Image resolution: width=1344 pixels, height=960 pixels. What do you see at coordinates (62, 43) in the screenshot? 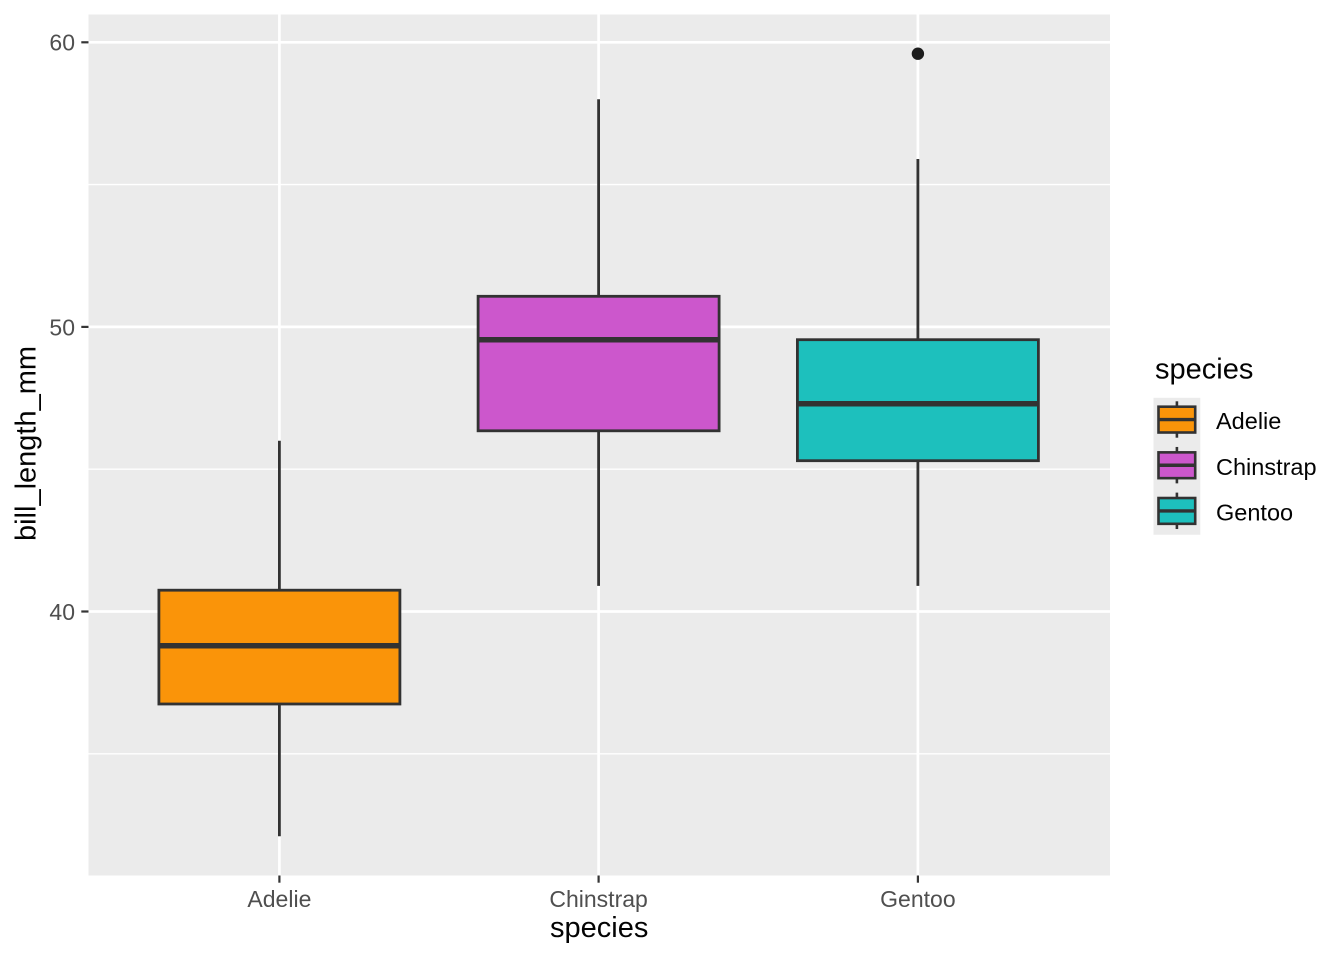
I see `svg-text: 60` at bounding box center [62, 43].